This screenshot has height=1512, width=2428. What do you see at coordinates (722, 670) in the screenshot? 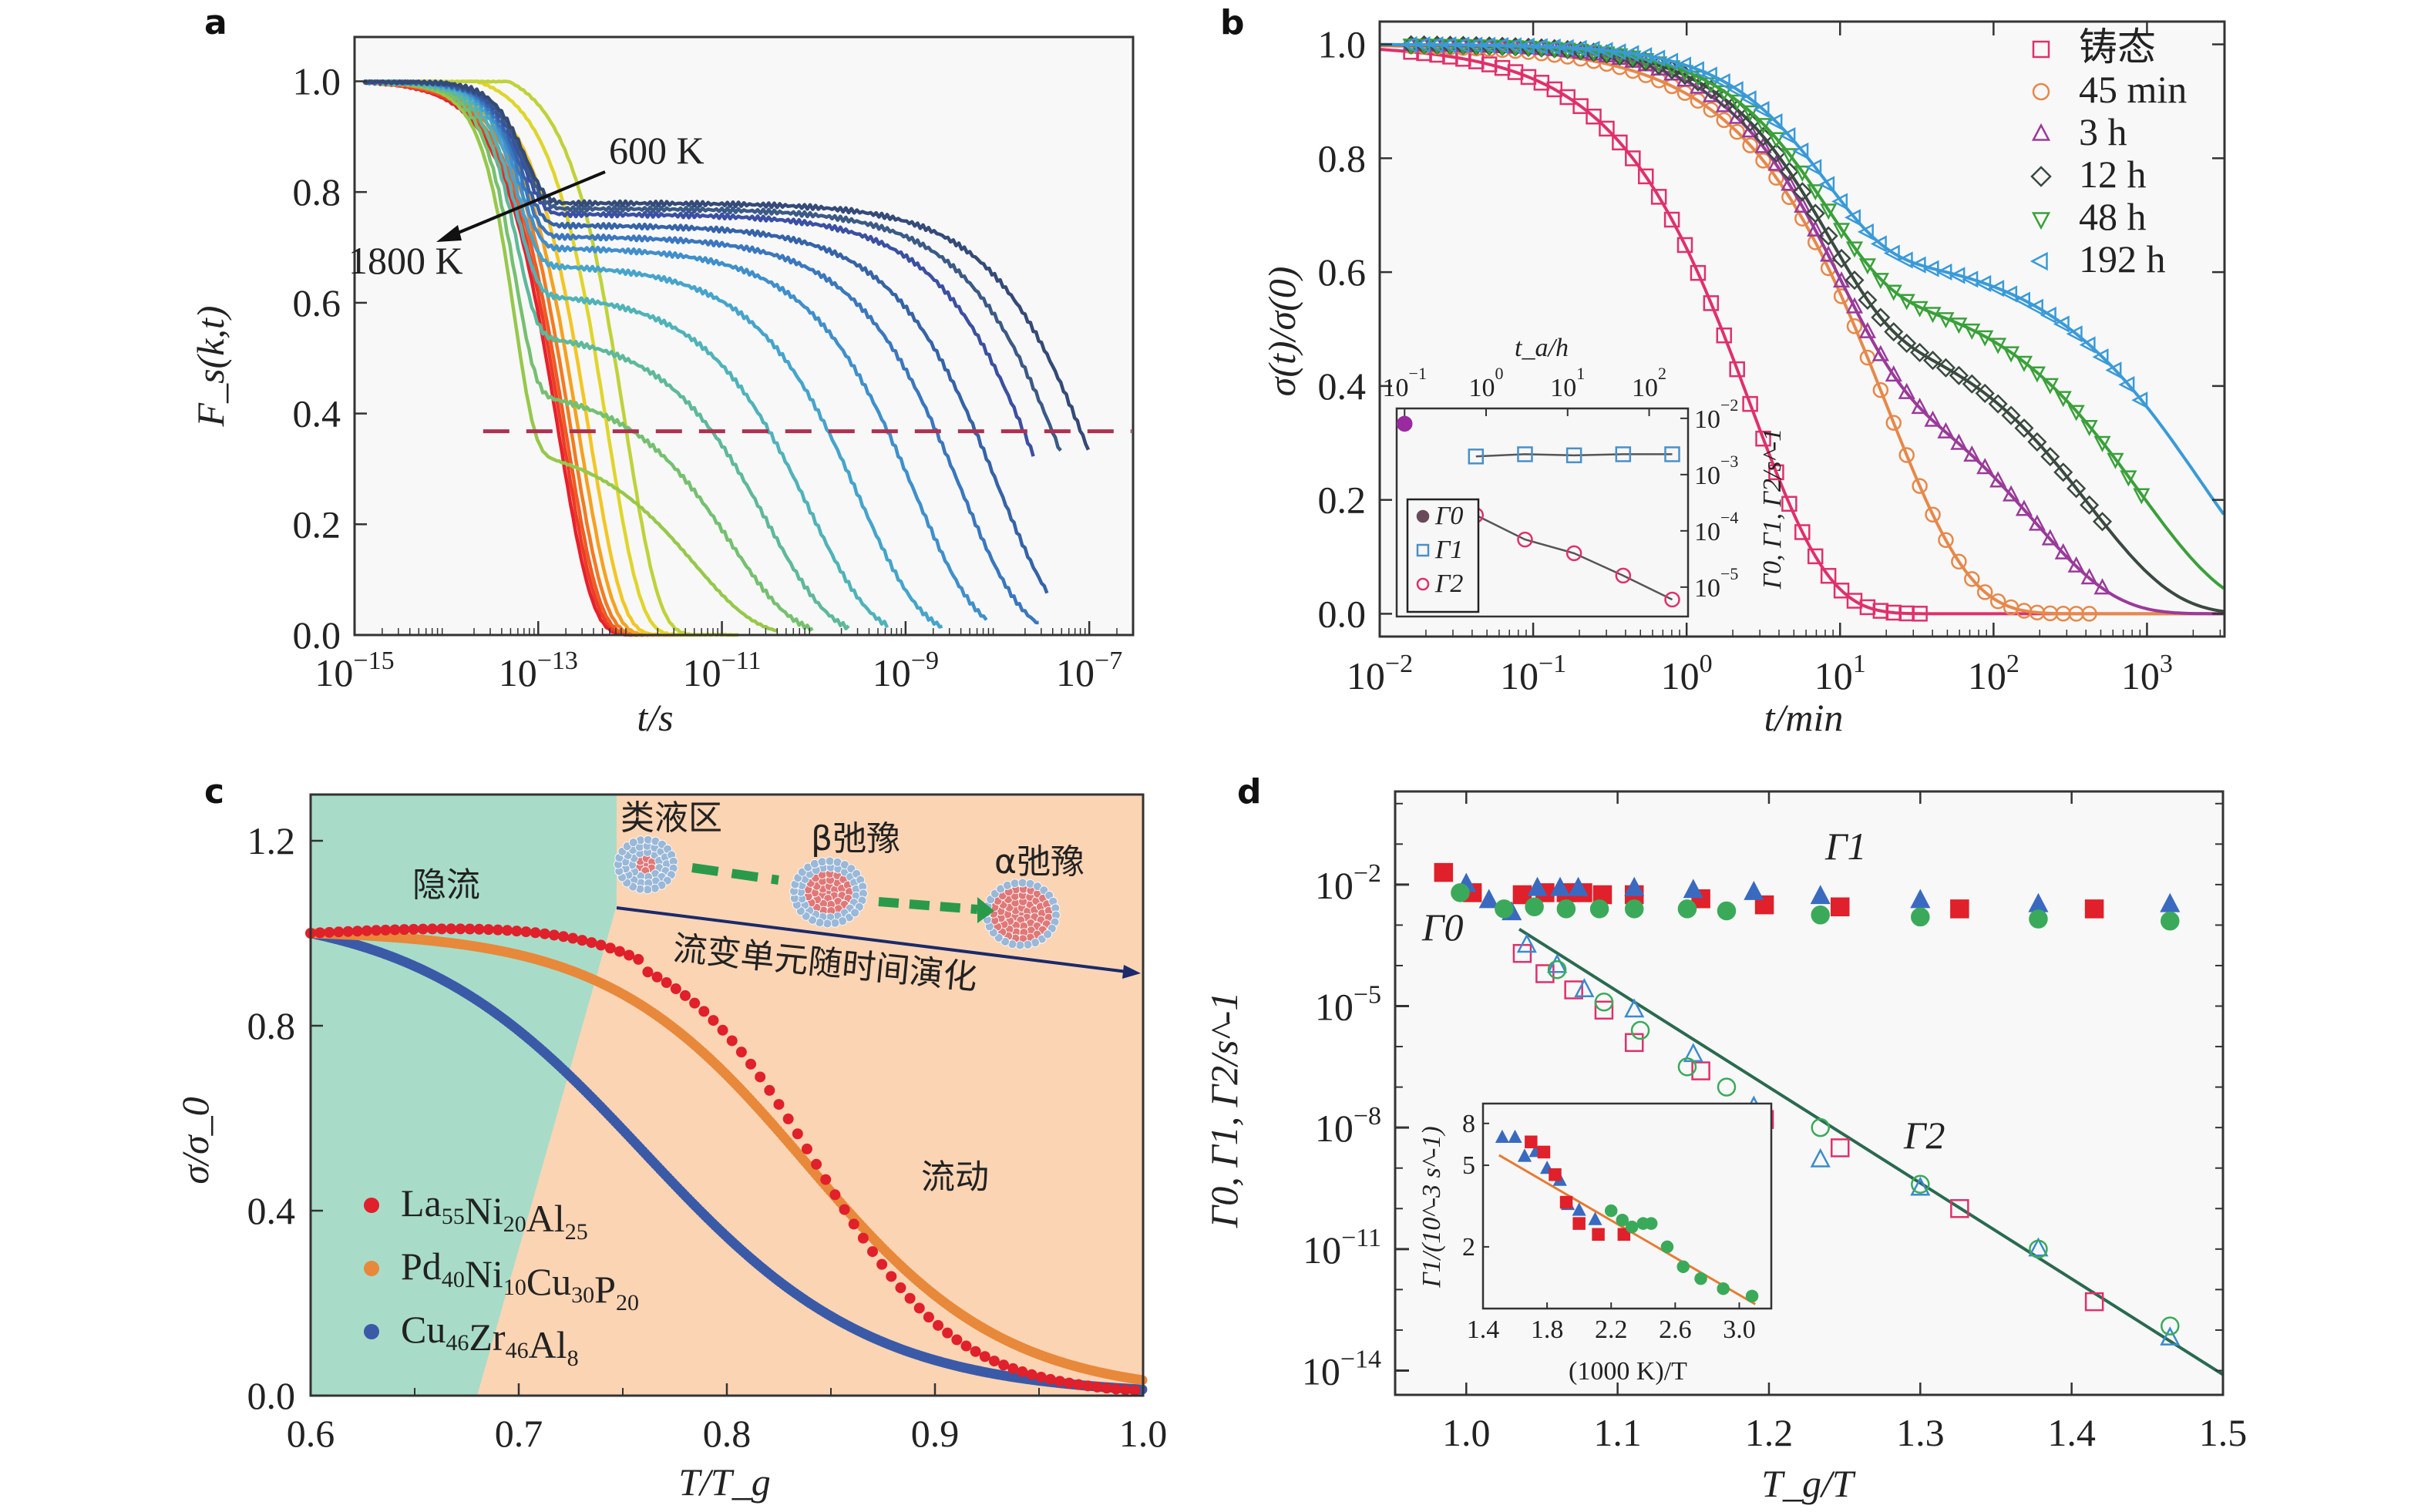
I see `x-tick-label: 10⁻¹¹` at bounding box center [722, 670].